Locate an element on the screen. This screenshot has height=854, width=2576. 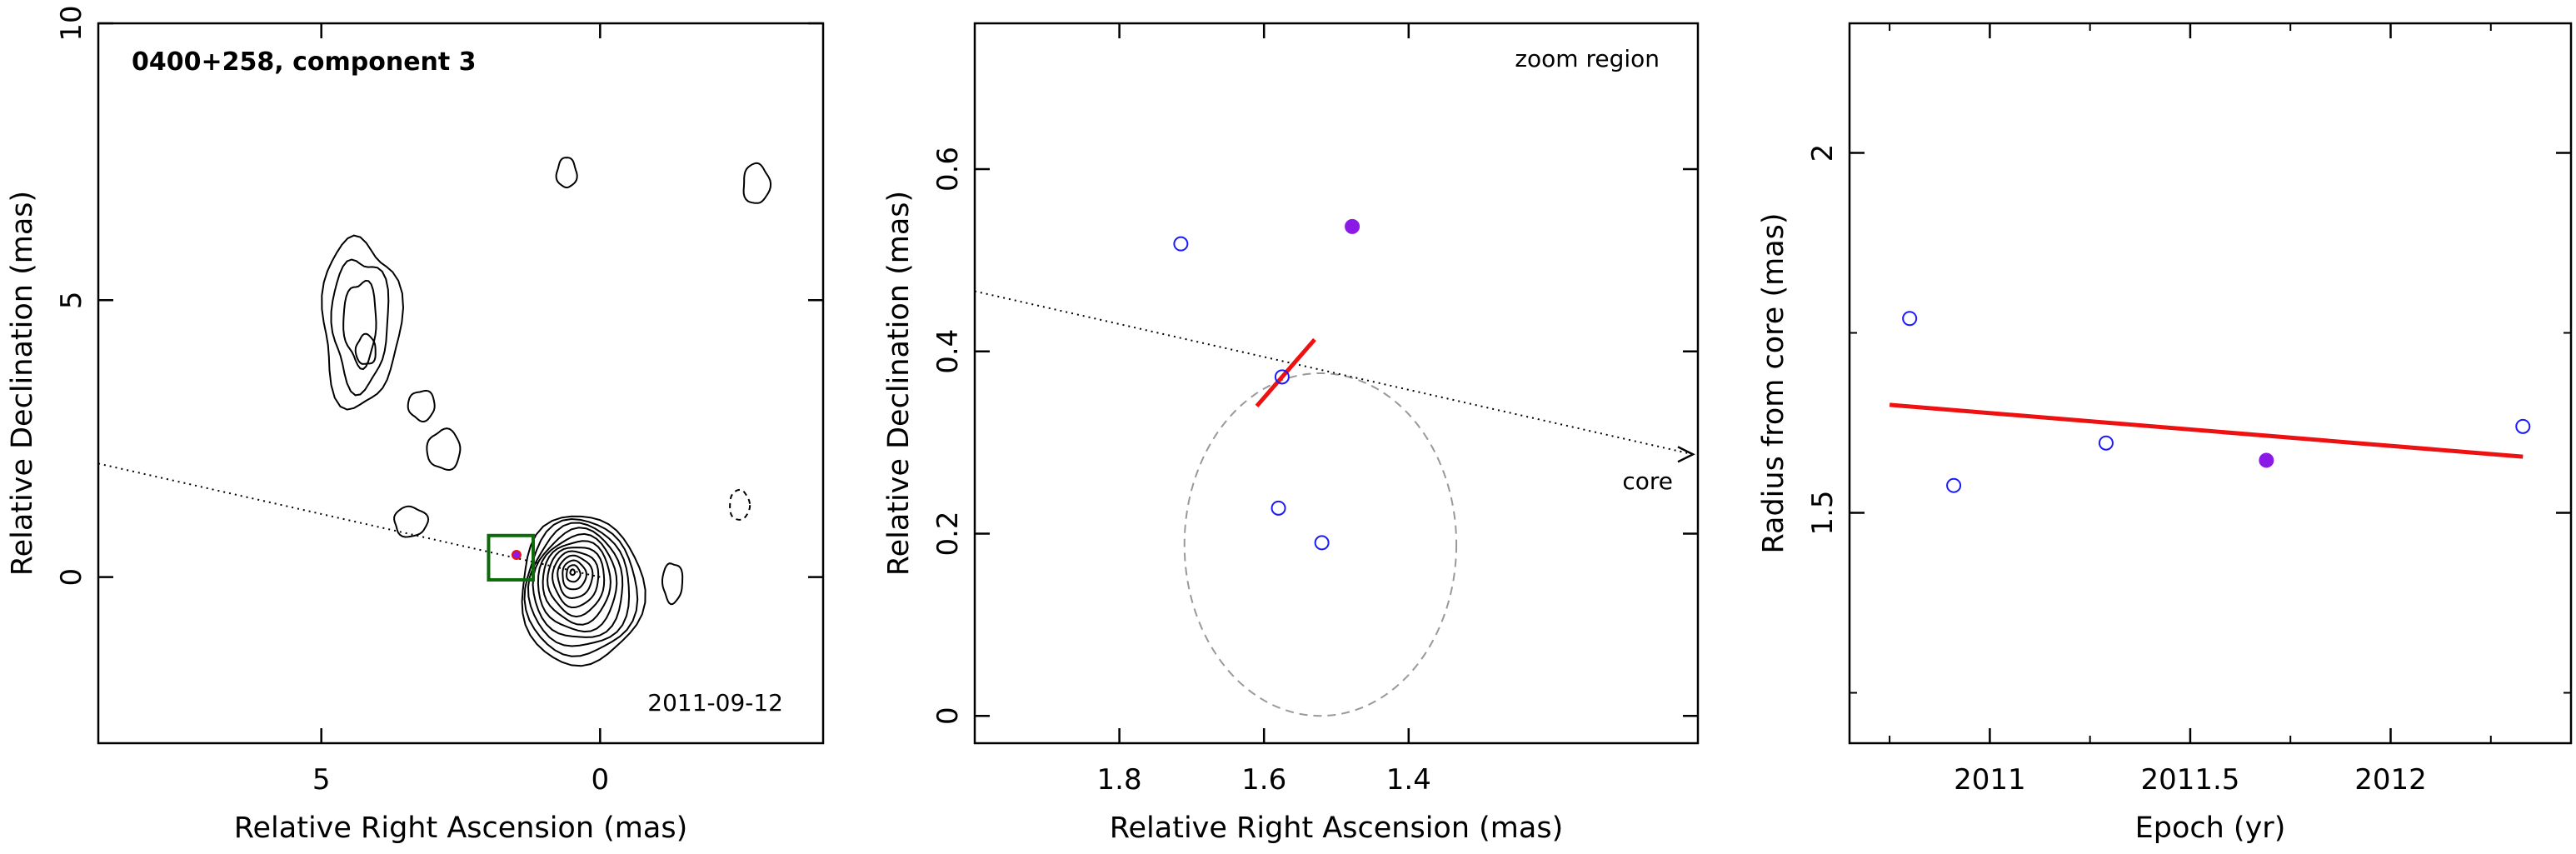
panel-3-y-tick-label: 2 is located at coordinates (1823, 153).